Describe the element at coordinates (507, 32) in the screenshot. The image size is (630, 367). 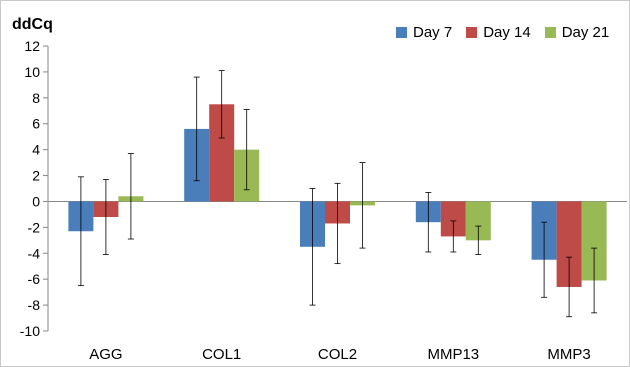
I see `legend-label-day14: Day 14` at that location.